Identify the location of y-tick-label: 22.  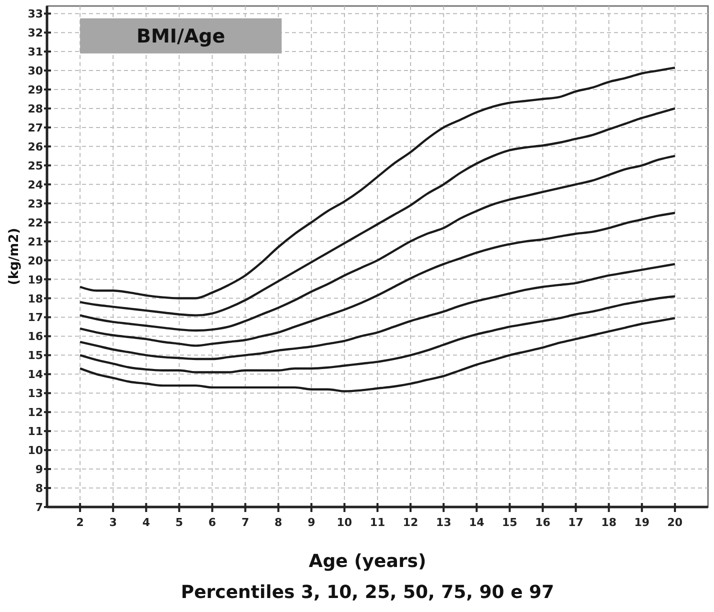
(35, 223).